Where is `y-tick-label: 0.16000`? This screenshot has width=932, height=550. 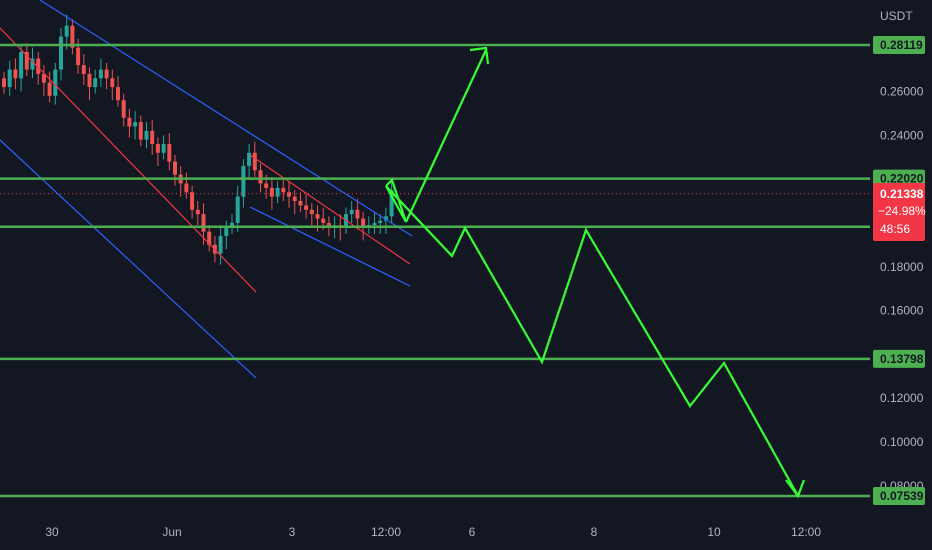 y-tick-label: 0.16000 is located at coordinates (902, 311).